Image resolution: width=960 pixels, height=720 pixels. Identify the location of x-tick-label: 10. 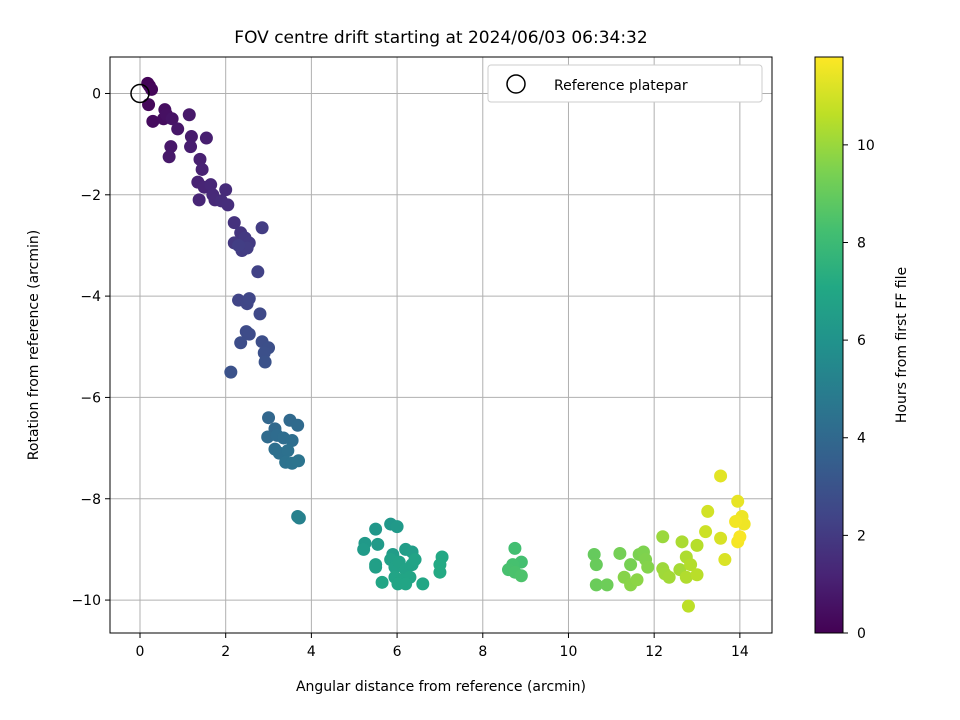
(569, 652).